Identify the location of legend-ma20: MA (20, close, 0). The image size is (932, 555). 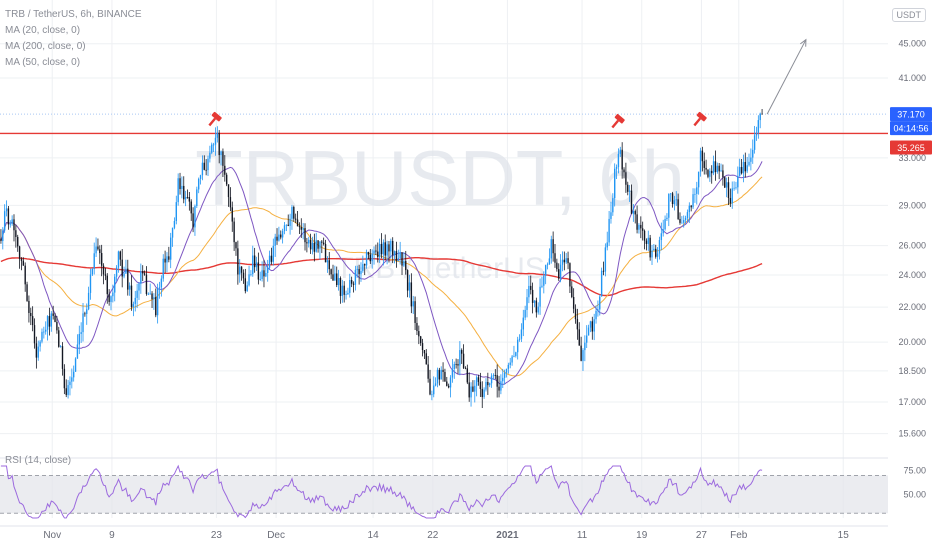
(43, 30).